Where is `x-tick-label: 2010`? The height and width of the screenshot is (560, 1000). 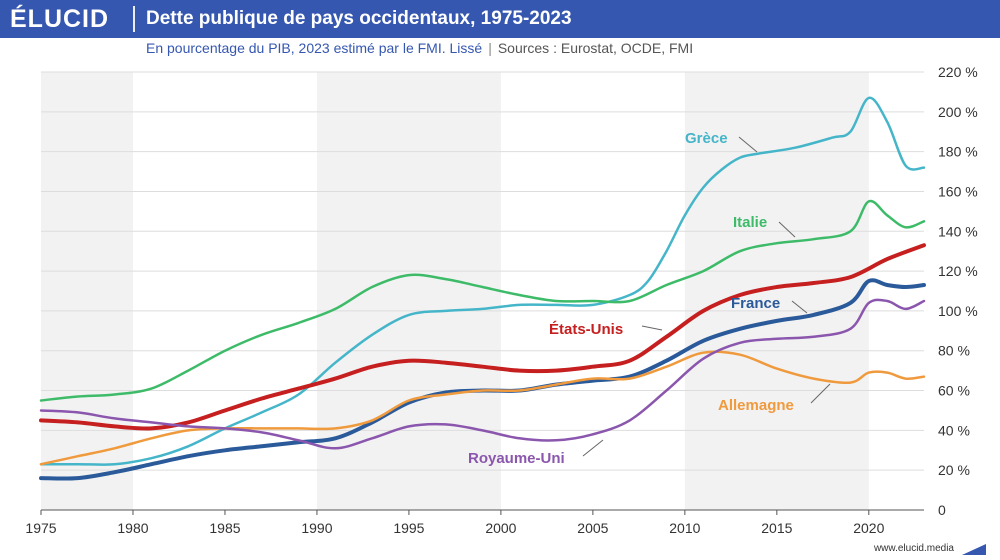
x-tick-label: 2010 is located at coordinates (684, 528).